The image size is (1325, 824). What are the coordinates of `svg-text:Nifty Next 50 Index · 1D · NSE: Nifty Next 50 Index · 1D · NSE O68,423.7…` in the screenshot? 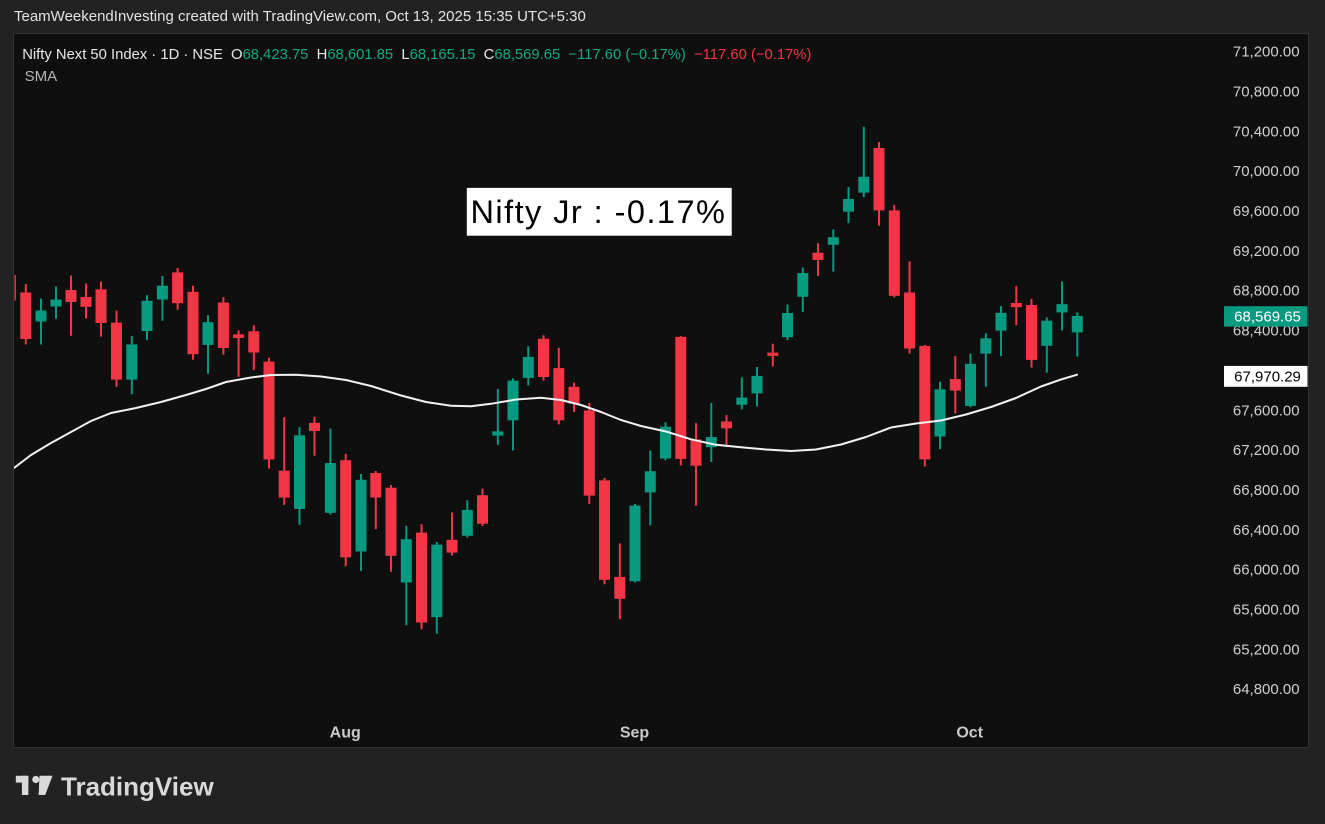 It's located at (416, 55).